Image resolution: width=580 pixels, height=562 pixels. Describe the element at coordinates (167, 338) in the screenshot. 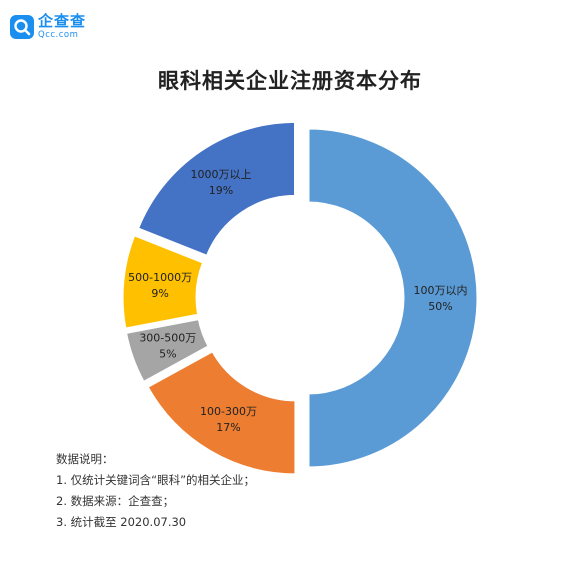

I see `slice-label: 300-500万` at that location.